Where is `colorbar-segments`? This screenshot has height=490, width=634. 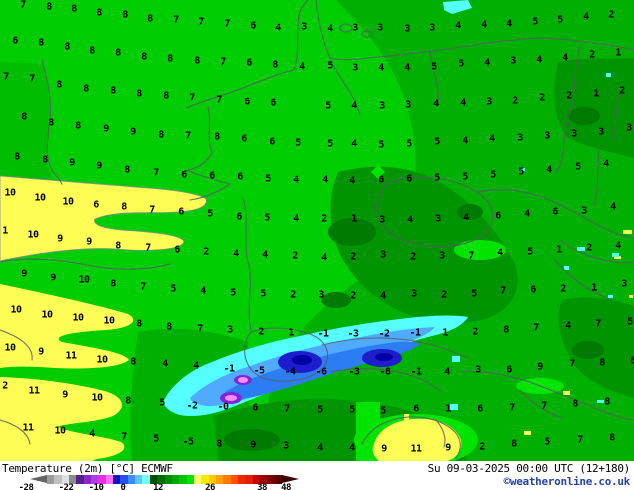 colorbar-segments is located at coordinates (164, 479).